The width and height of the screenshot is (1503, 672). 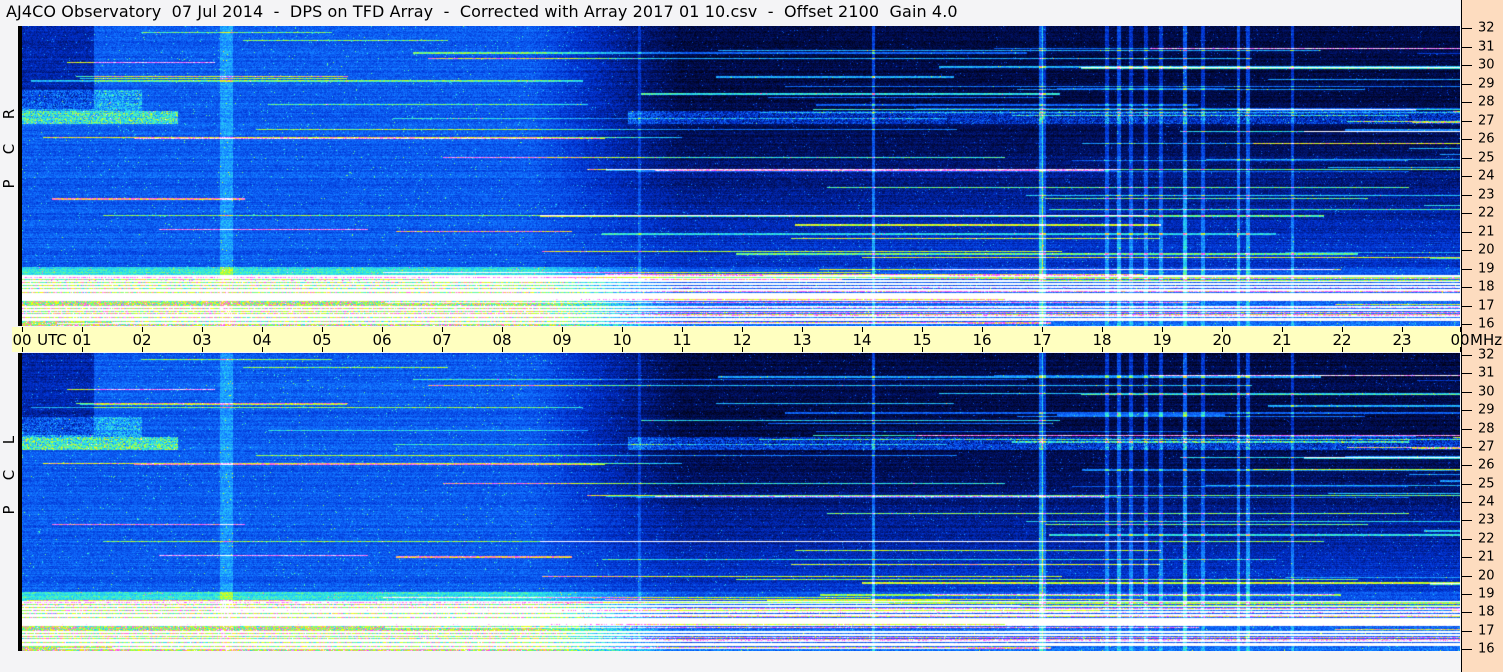 What do you see at coordinates (1342, 340) in the screenshot?
I see `x-tick-label: 22` at bounding box center [1342, 340].